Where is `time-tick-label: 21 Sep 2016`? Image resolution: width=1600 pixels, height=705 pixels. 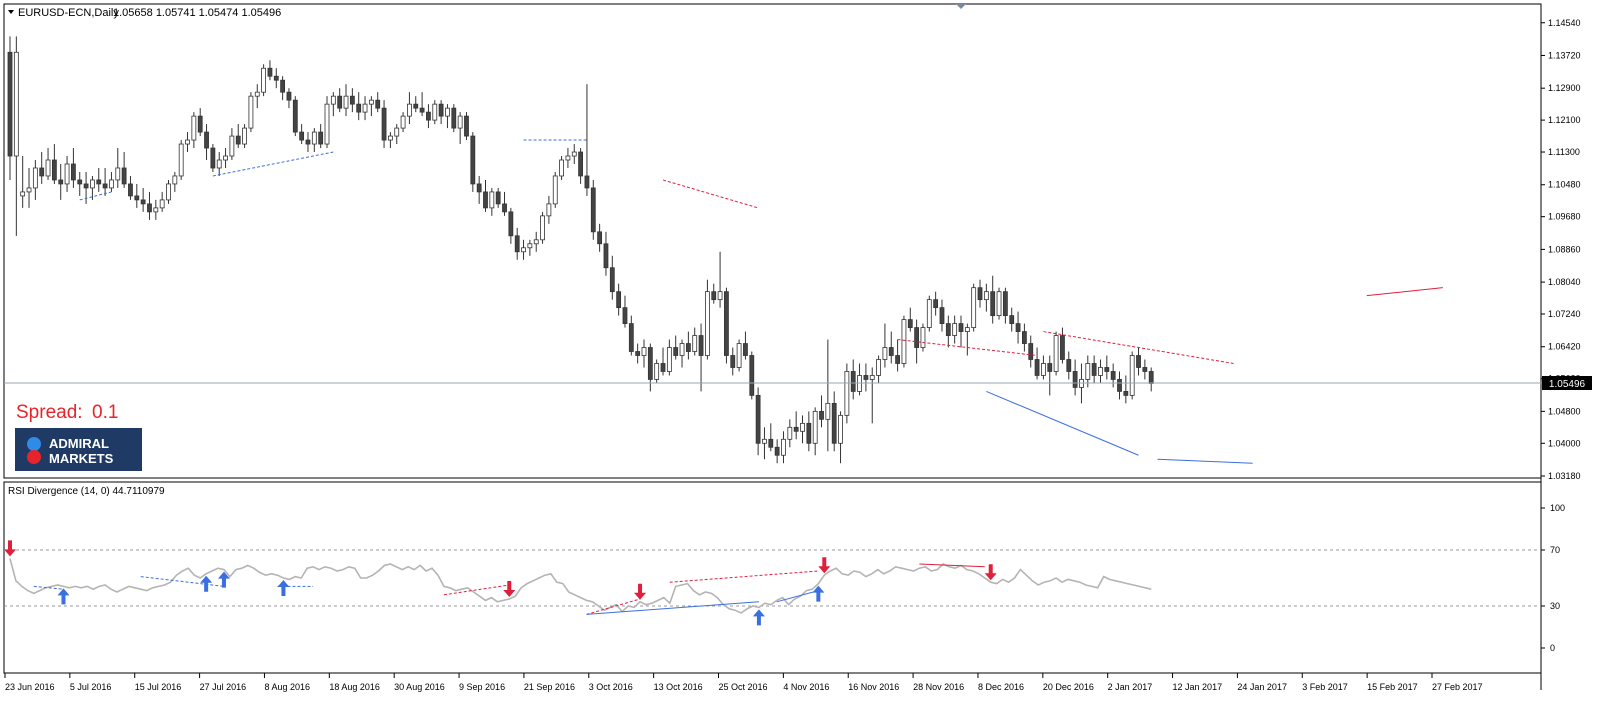 time-tick-label: 21 Sep 2016 is located at coordinates (549, 687).